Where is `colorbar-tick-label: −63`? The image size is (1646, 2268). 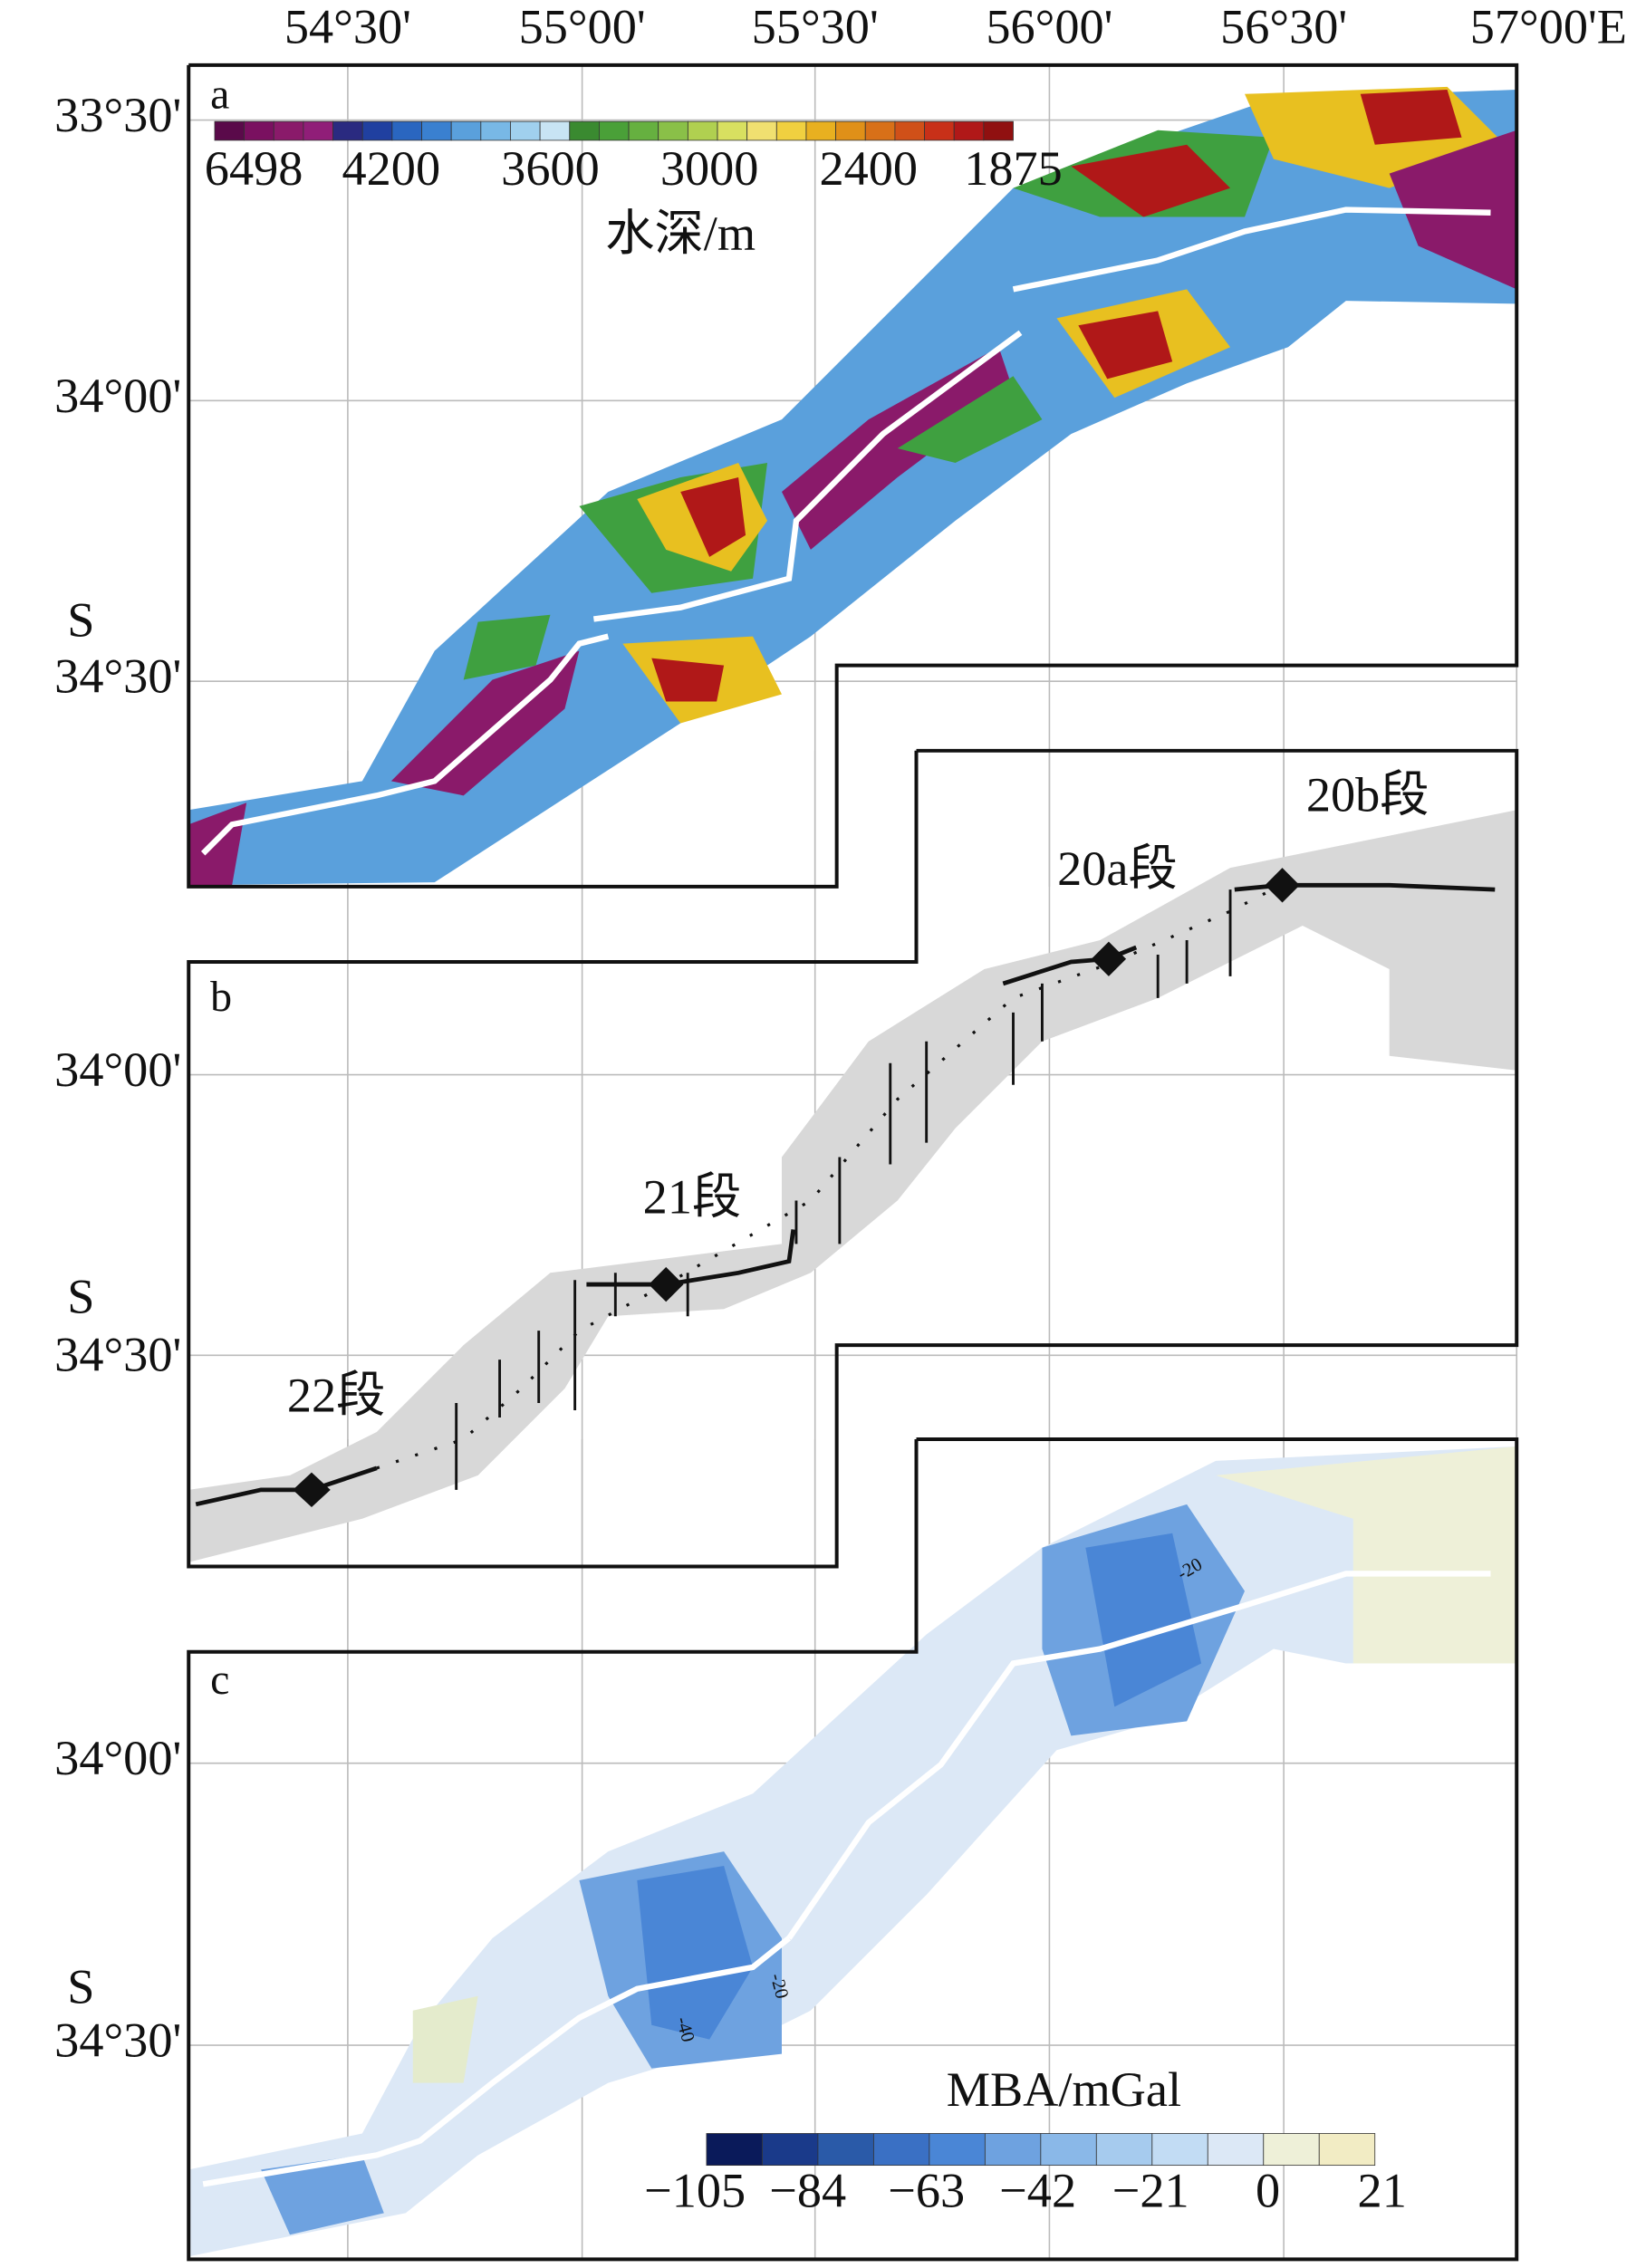
colorbar-tick-label: −63 is located at coordinates (926, 2191).